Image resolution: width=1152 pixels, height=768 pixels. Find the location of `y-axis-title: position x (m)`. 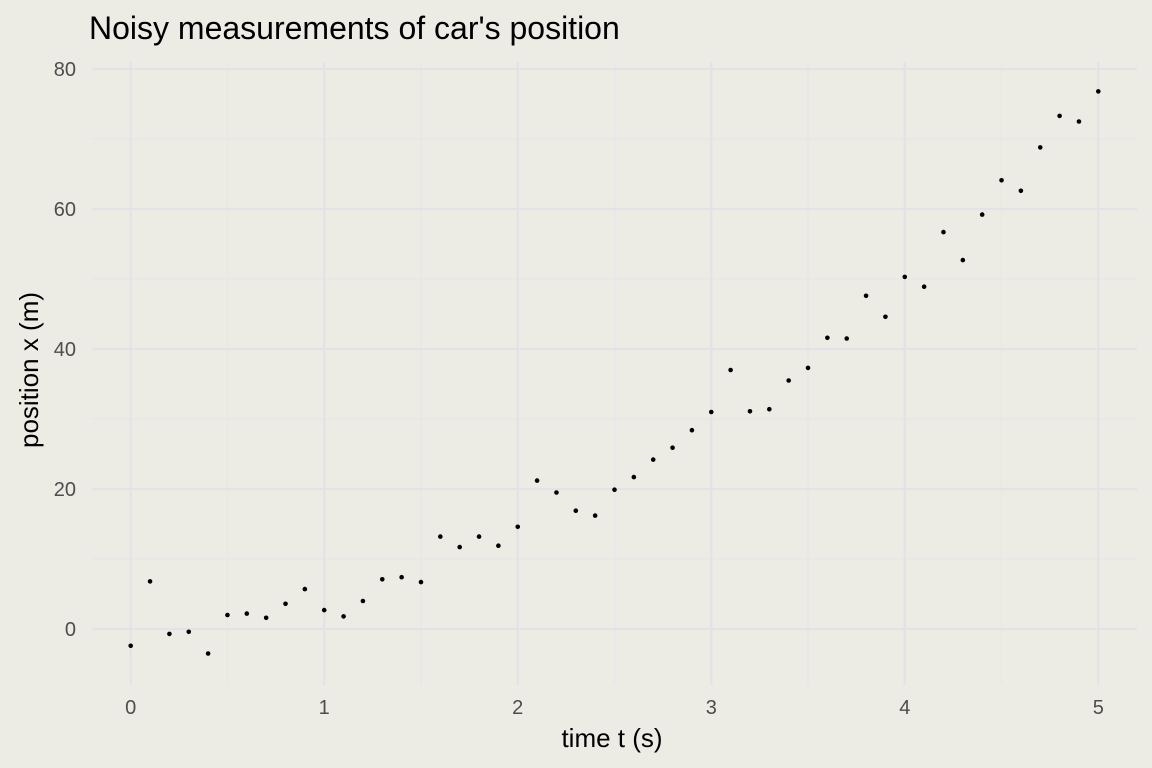

y-axis-title: position x (m) is located at coordinates (29, 370).